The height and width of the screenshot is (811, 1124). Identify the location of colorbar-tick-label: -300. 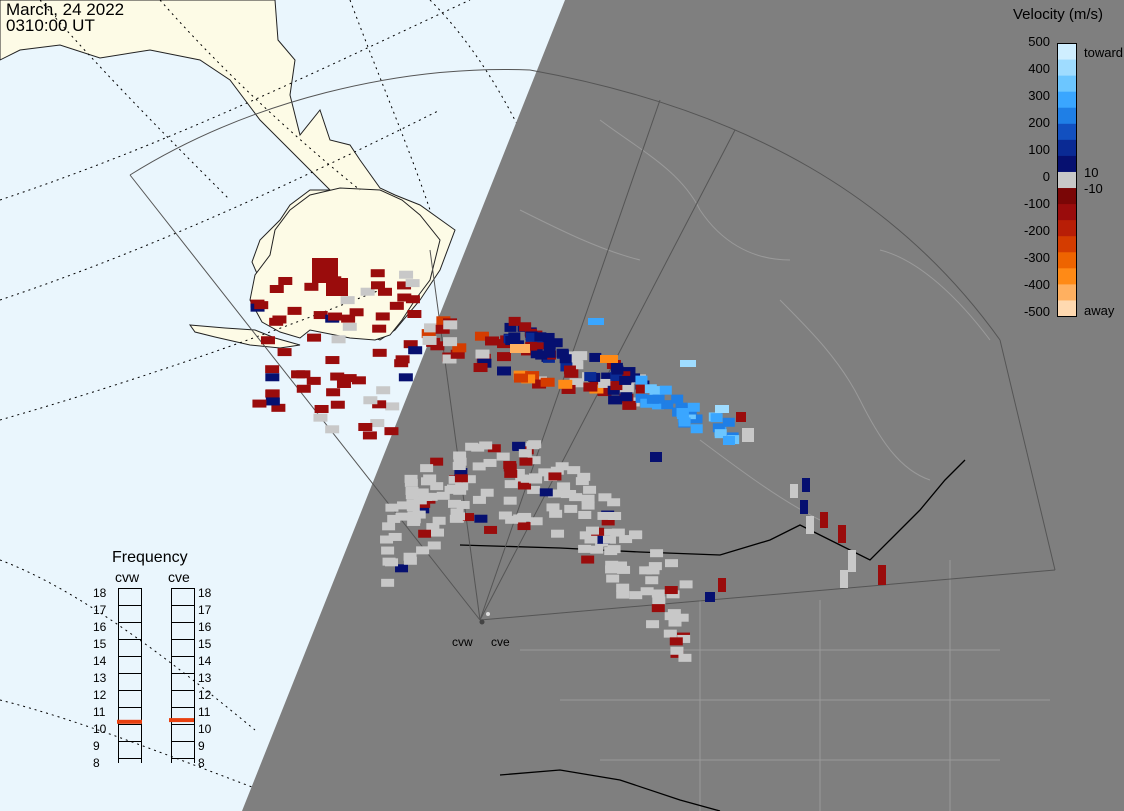
(1036, 257).